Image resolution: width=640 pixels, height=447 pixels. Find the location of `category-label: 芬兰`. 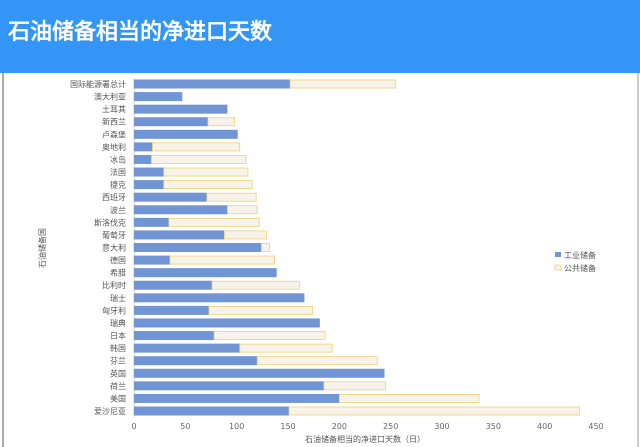

category-label: 芬兰 is located at coordinates (118, 361).